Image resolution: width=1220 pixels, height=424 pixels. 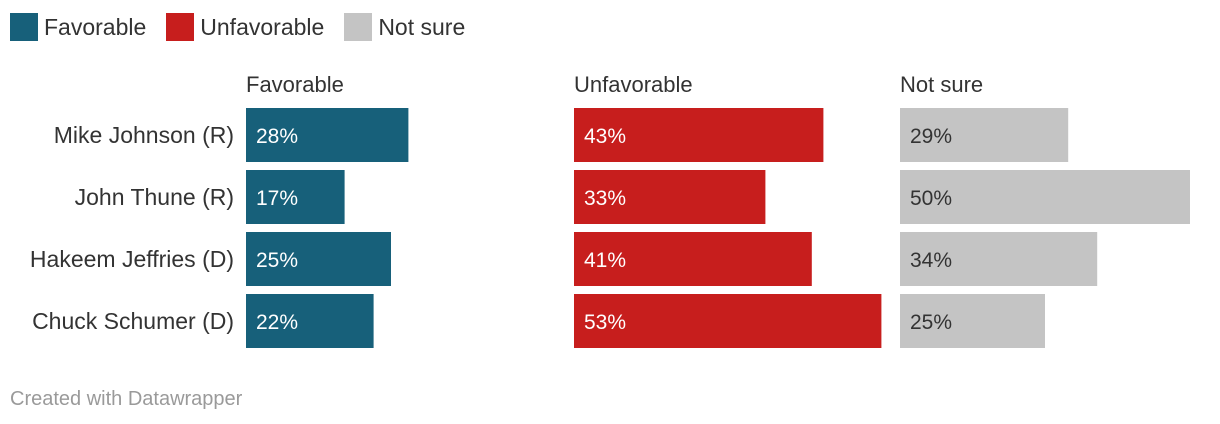 What do you see at coordinates (931, 322) in the screenshot?
I see `value-label-not-sure-chuck-schumer-d: 25%` at bounding box center [931, 322].